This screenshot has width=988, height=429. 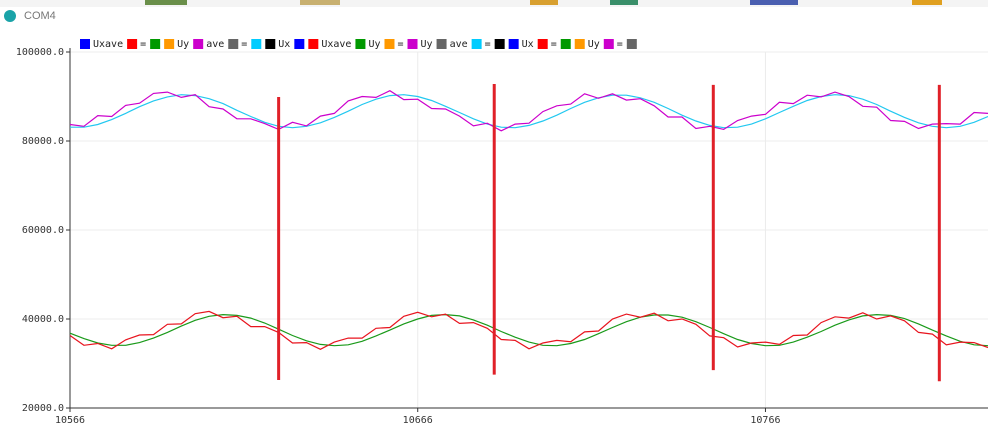 I want to click on app-icon, so click(x=10, y=16).